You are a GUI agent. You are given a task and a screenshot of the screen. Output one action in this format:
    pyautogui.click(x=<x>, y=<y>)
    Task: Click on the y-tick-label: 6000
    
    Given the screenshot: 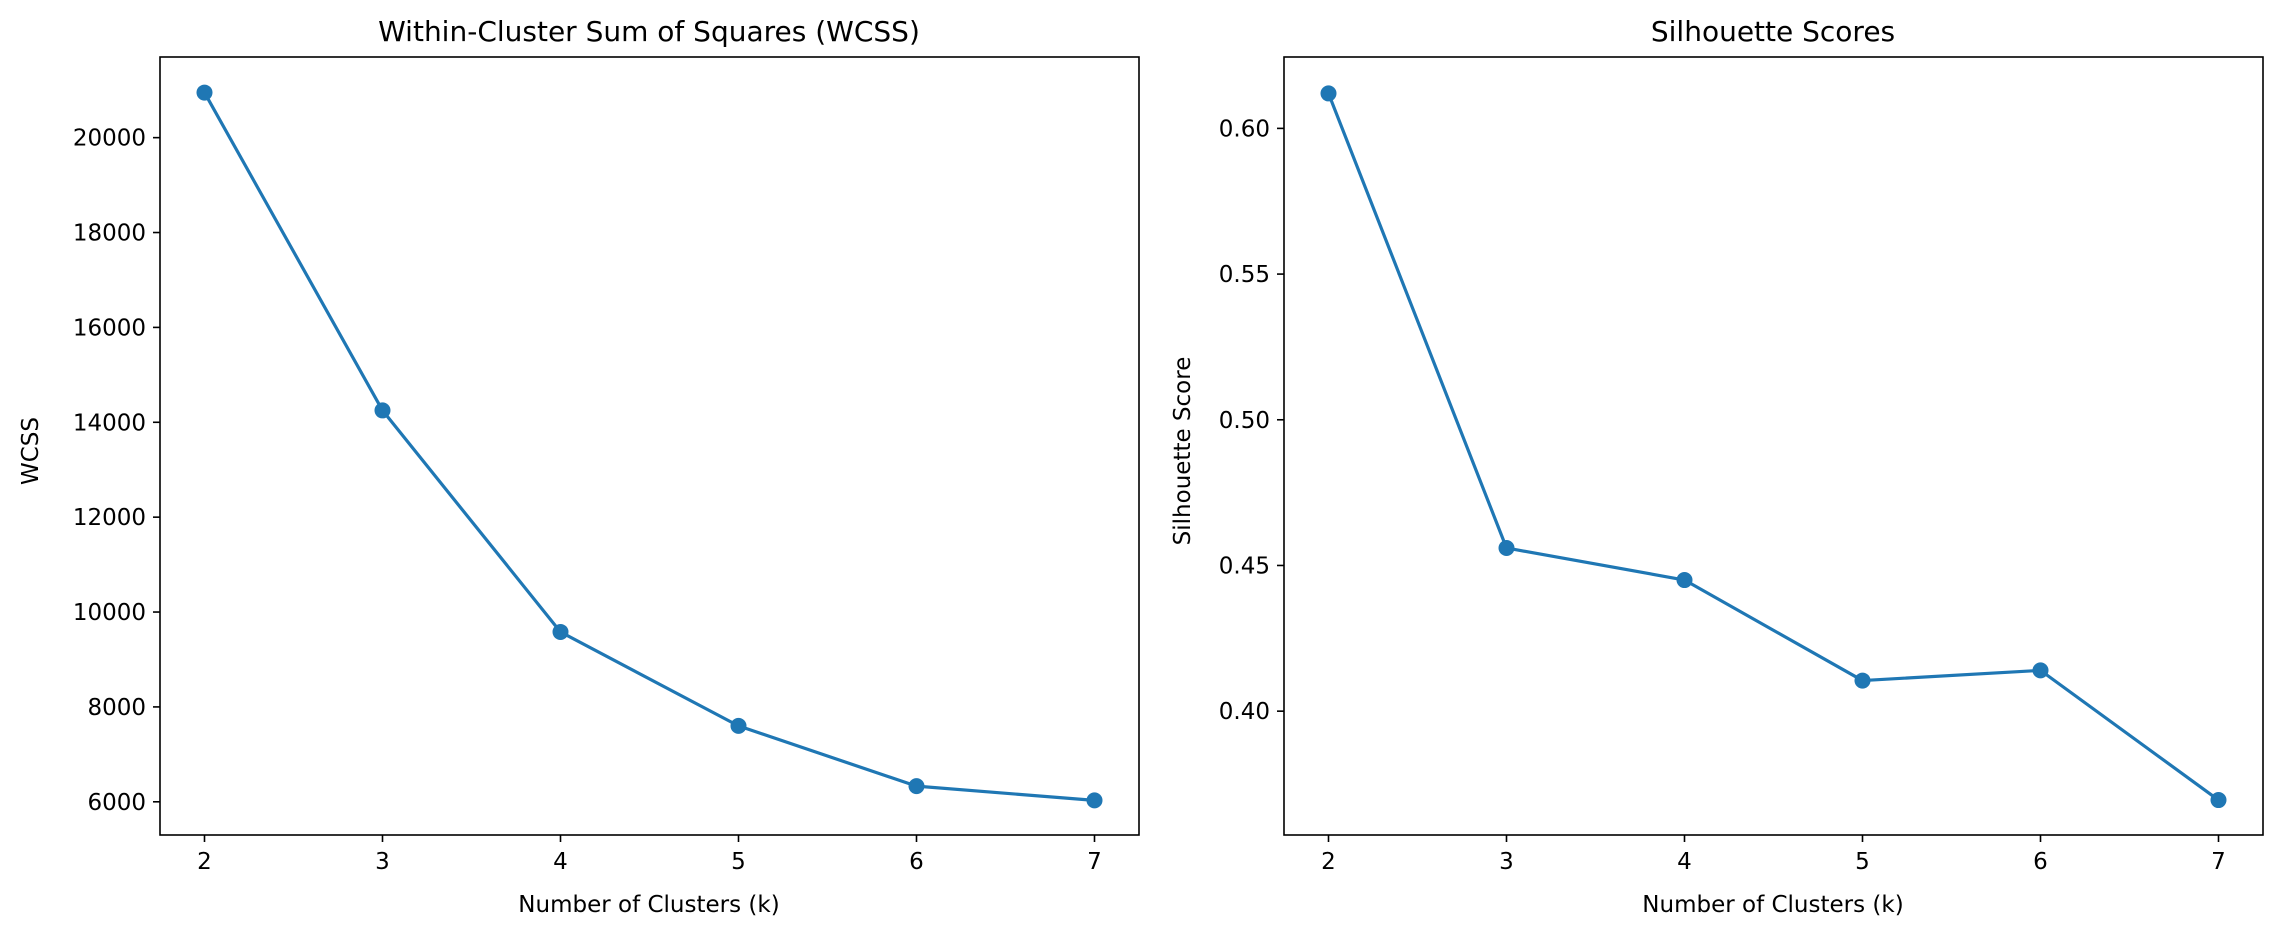 What is the action you would take?
    pyautogui.click(x=116, y=803)
    